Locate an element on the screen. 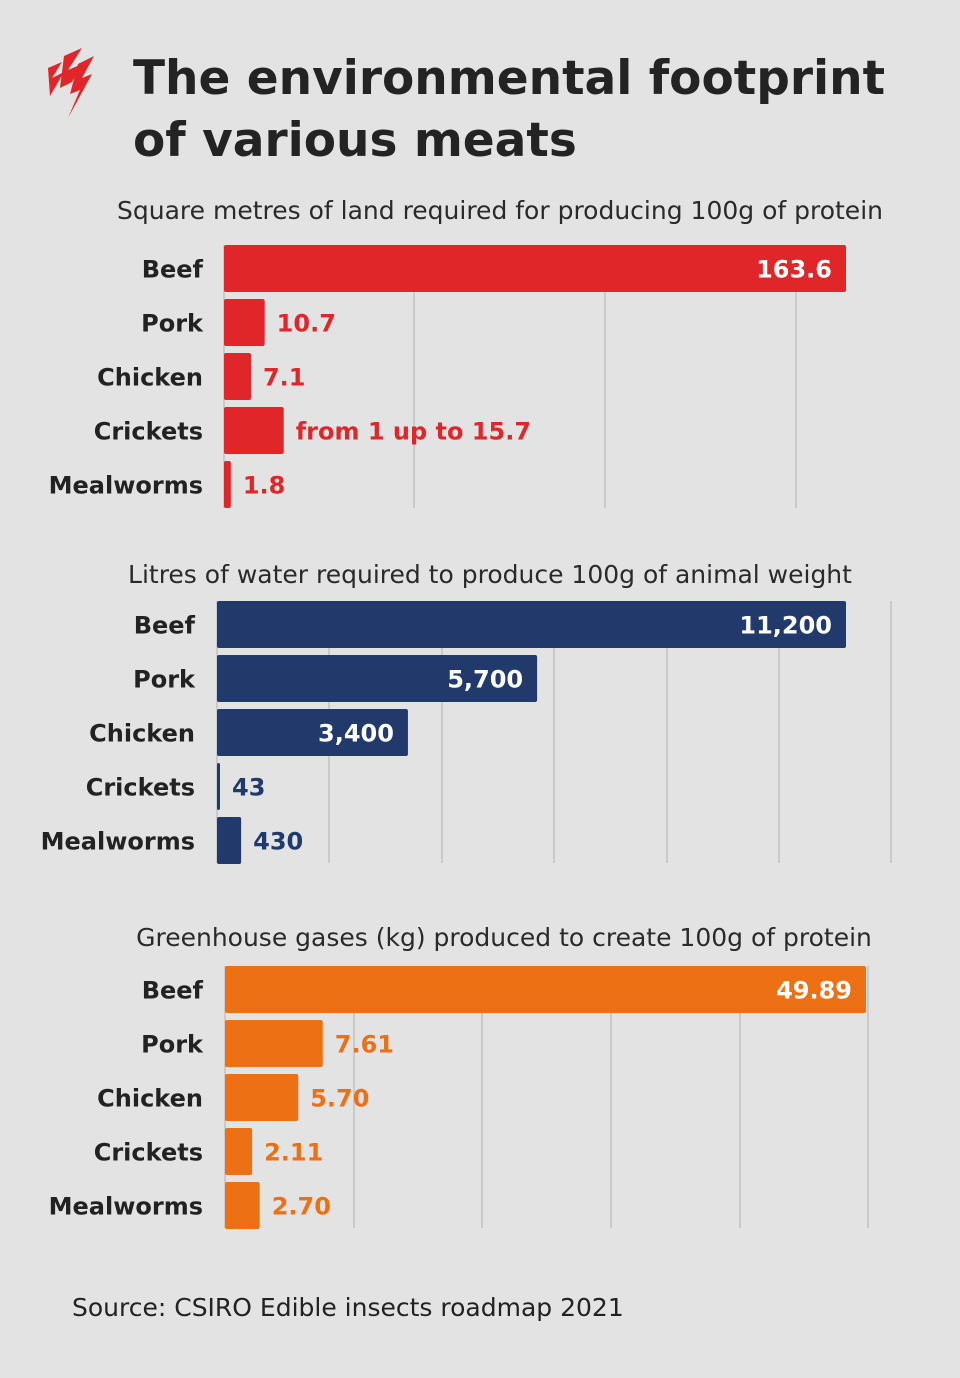 This screenshot has width=960, height=1378. value-label-pork: 5,700 is located at coordinates (485, 680).